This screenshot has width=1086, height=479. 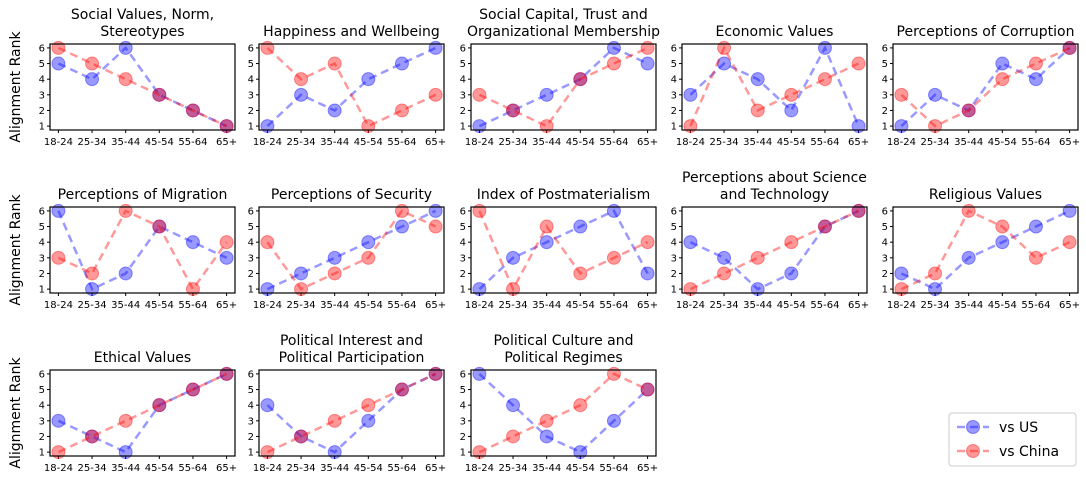 I want to click on subplot-title: Economic Values, so click(x=775, y=32).